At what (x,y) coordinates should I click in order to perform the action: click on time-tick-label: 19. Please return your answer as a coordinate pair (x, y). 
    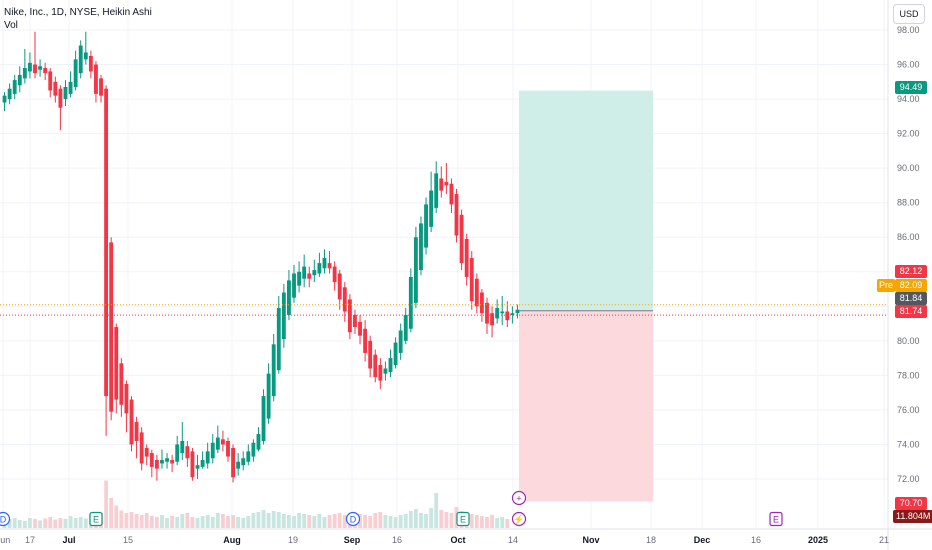
    Looking at the image, I should click on (293, 540).